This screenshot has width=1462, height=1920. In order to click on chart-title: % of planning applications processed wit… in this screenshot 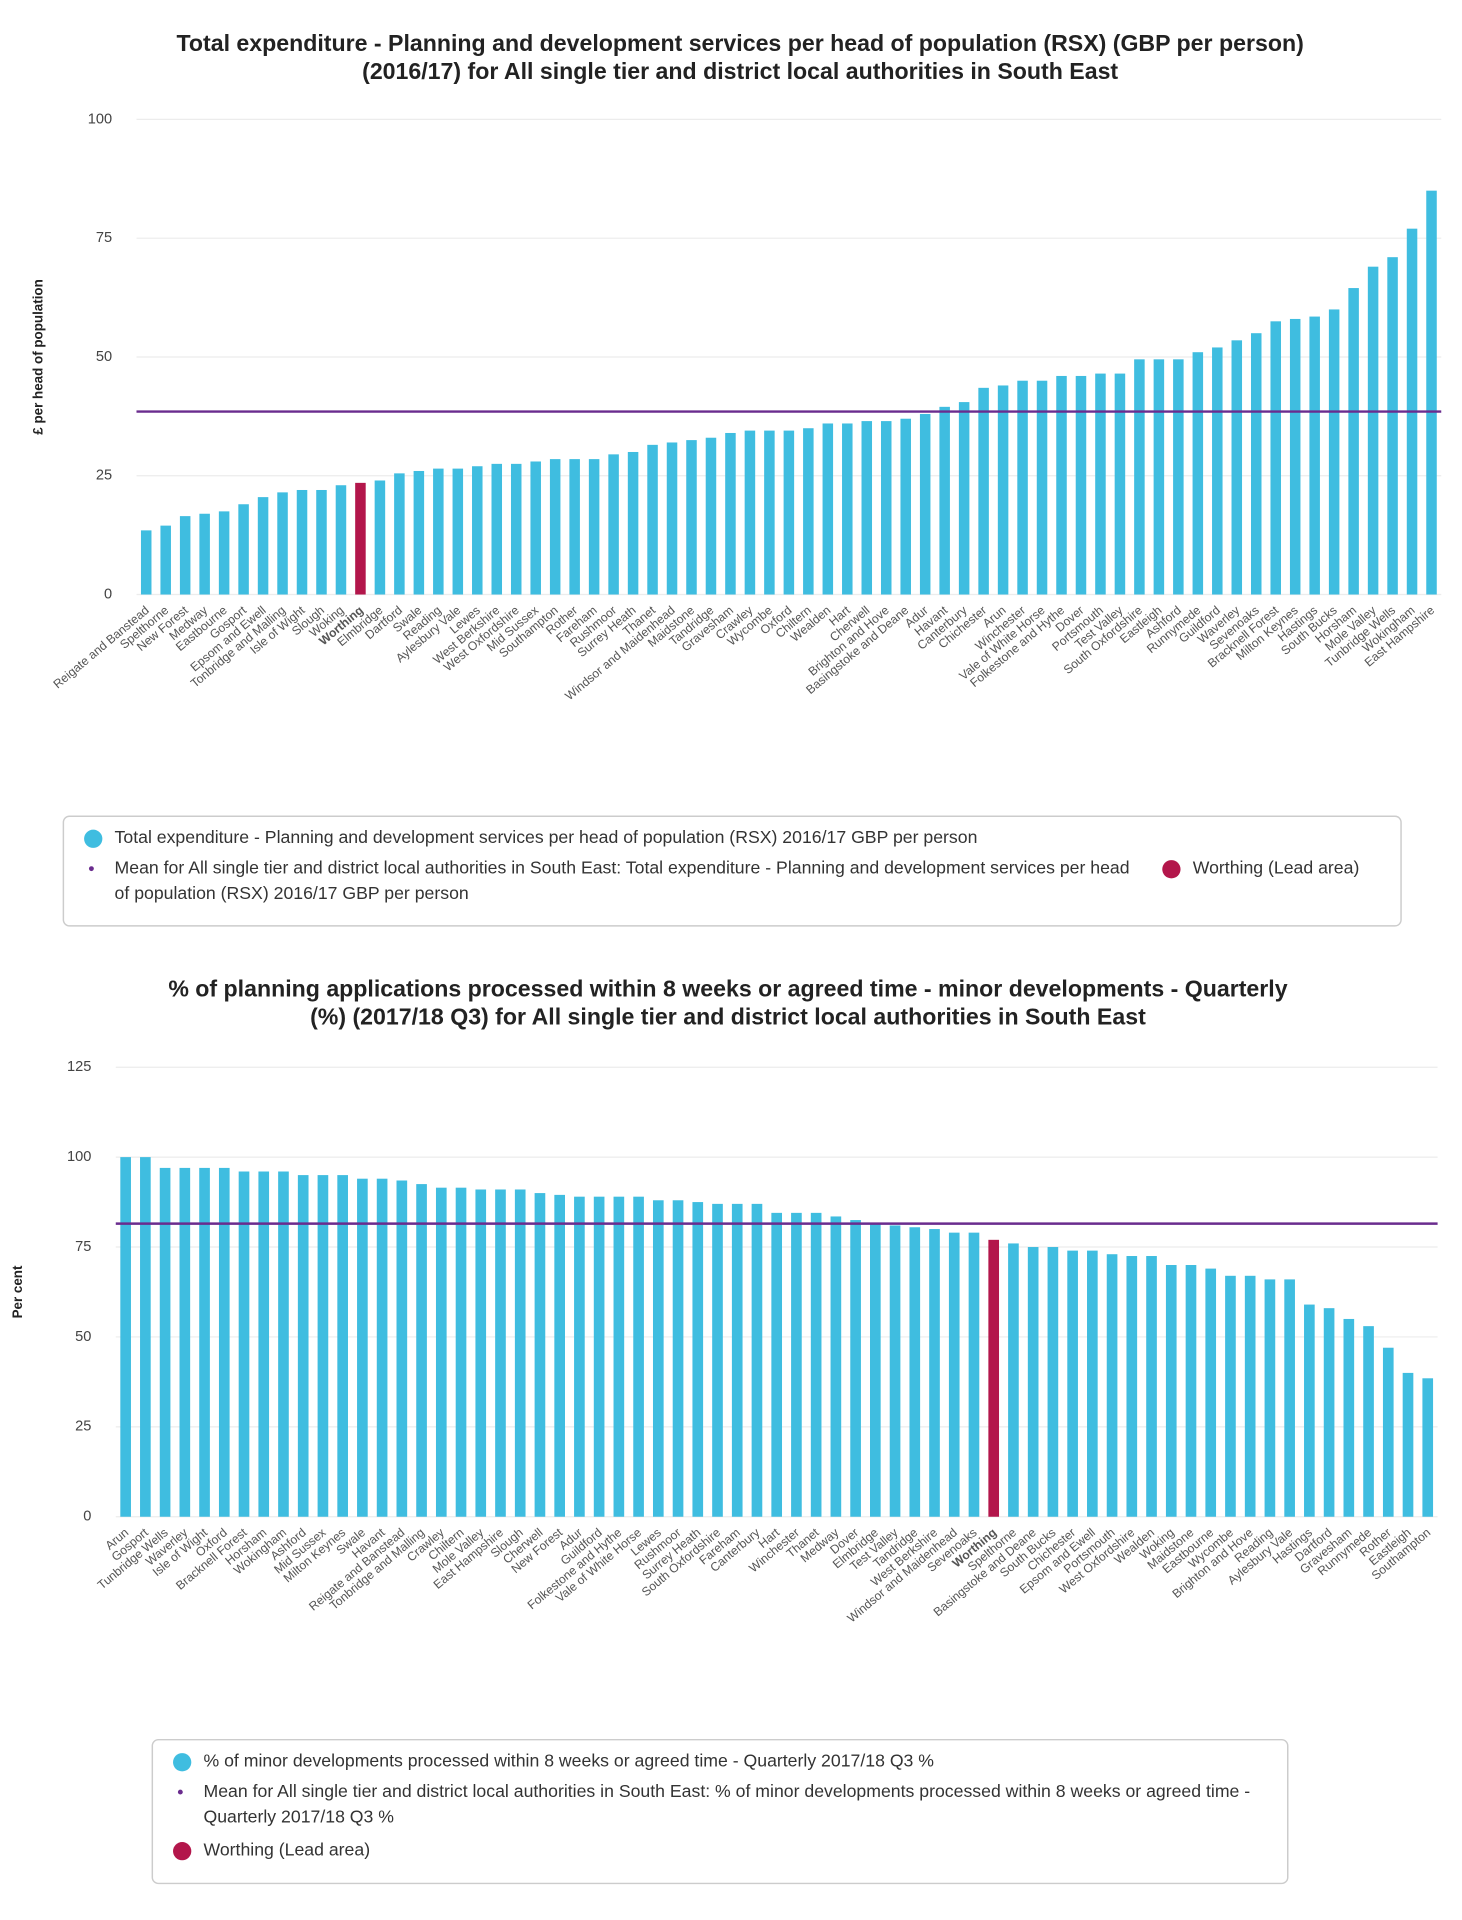, I will do `click(727, 989)`.